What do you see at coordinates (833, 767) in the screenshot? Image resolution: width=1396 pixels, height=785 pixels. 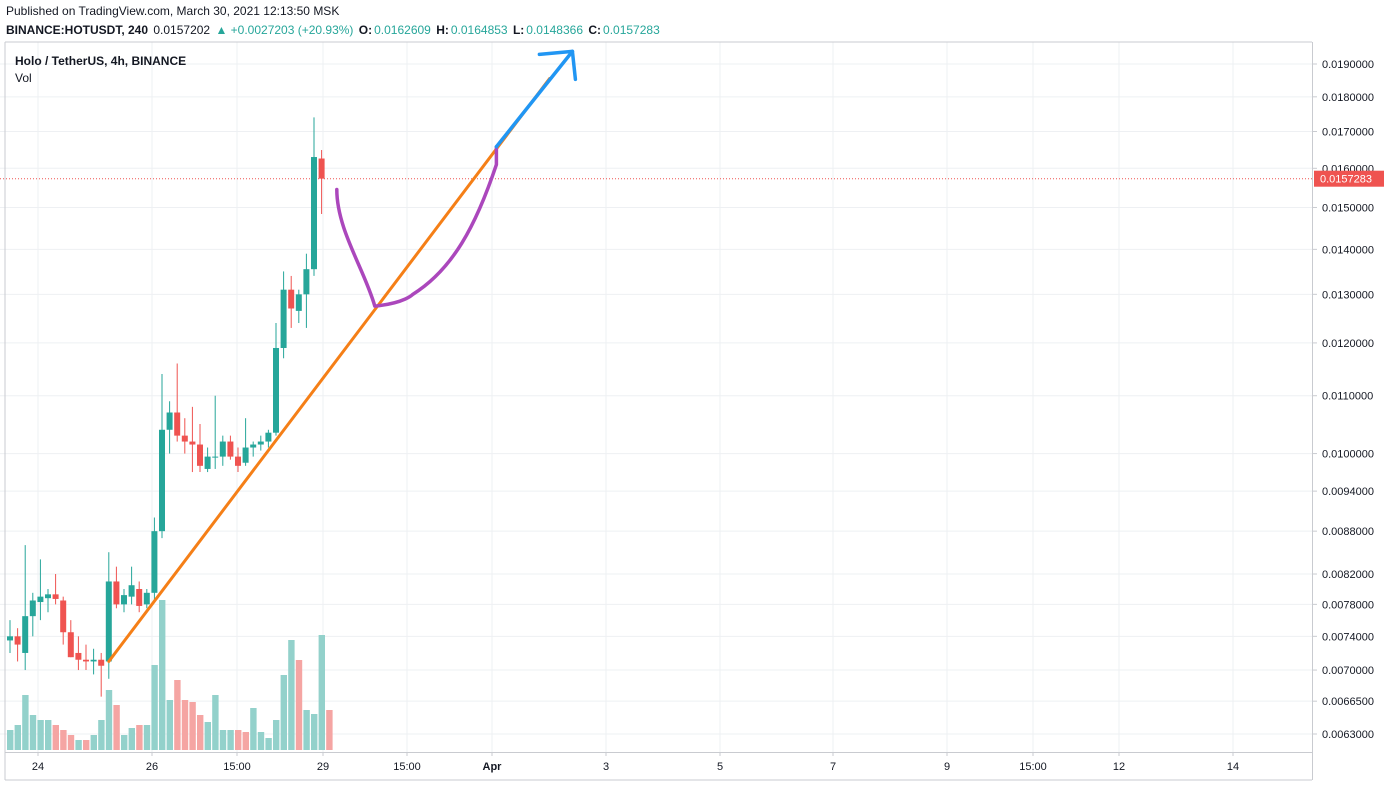 I see `time-tick-label: 7` at bounding box center [833, 767].